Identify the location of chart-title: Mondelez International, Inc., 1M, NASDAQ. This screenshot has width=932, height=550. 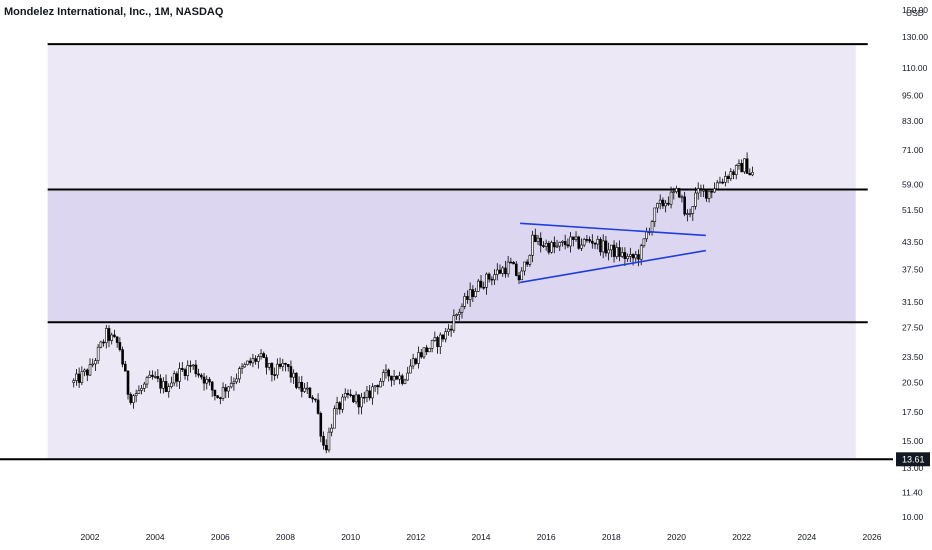
(114, 12).